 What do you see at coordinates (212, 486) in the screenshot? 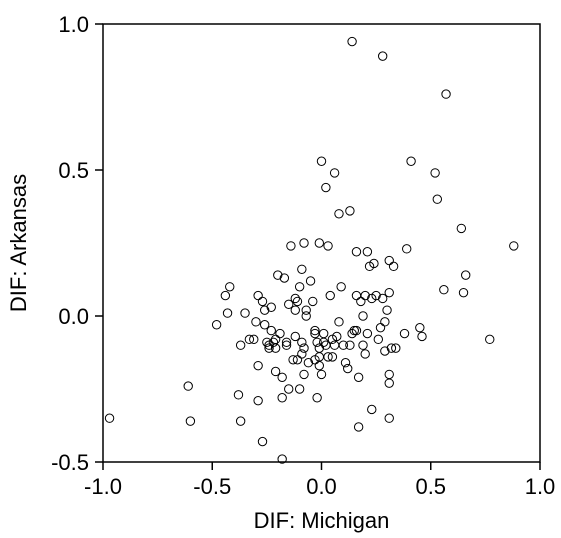
I see `x-tick-label: -0.5` at bounding box center [212, 486].